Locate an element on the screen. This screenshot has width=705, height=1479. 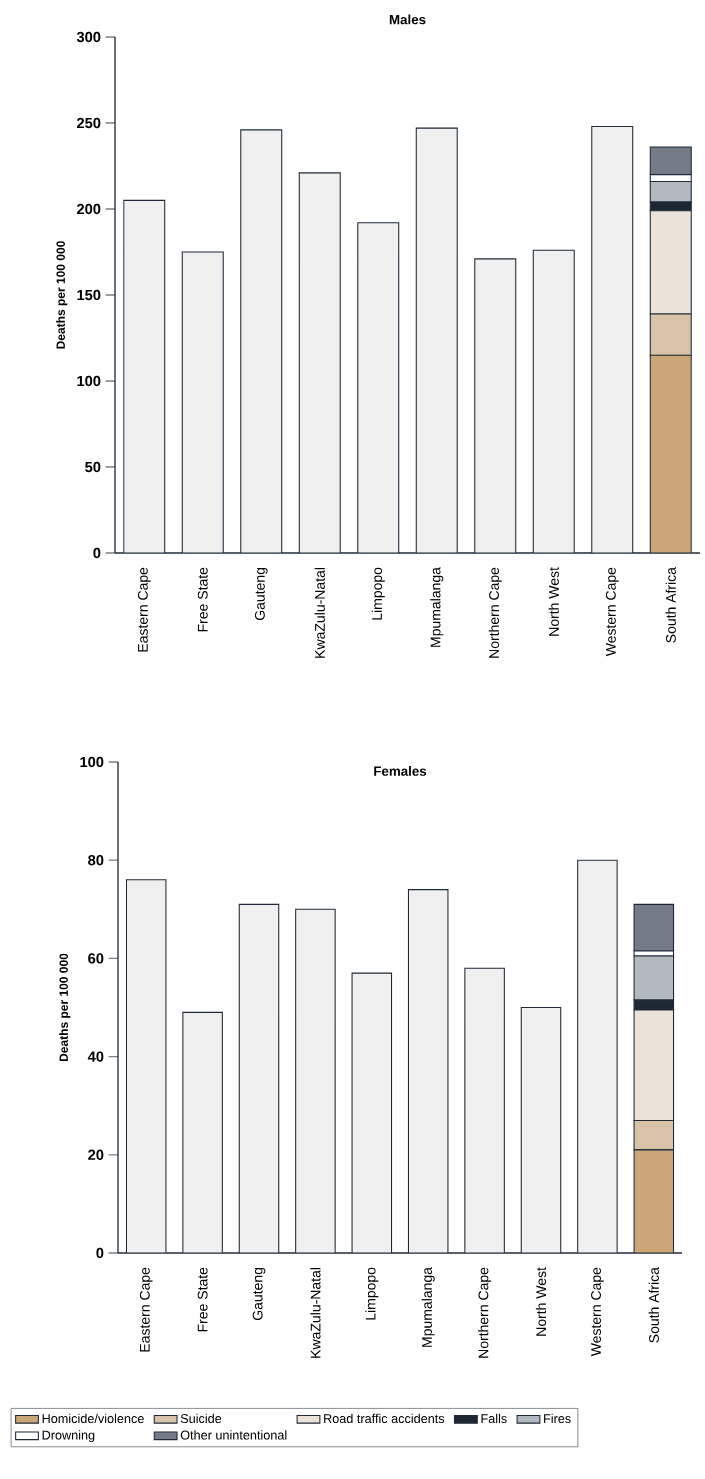
y-tick-label: 200 is located at coordinates (88, 209).